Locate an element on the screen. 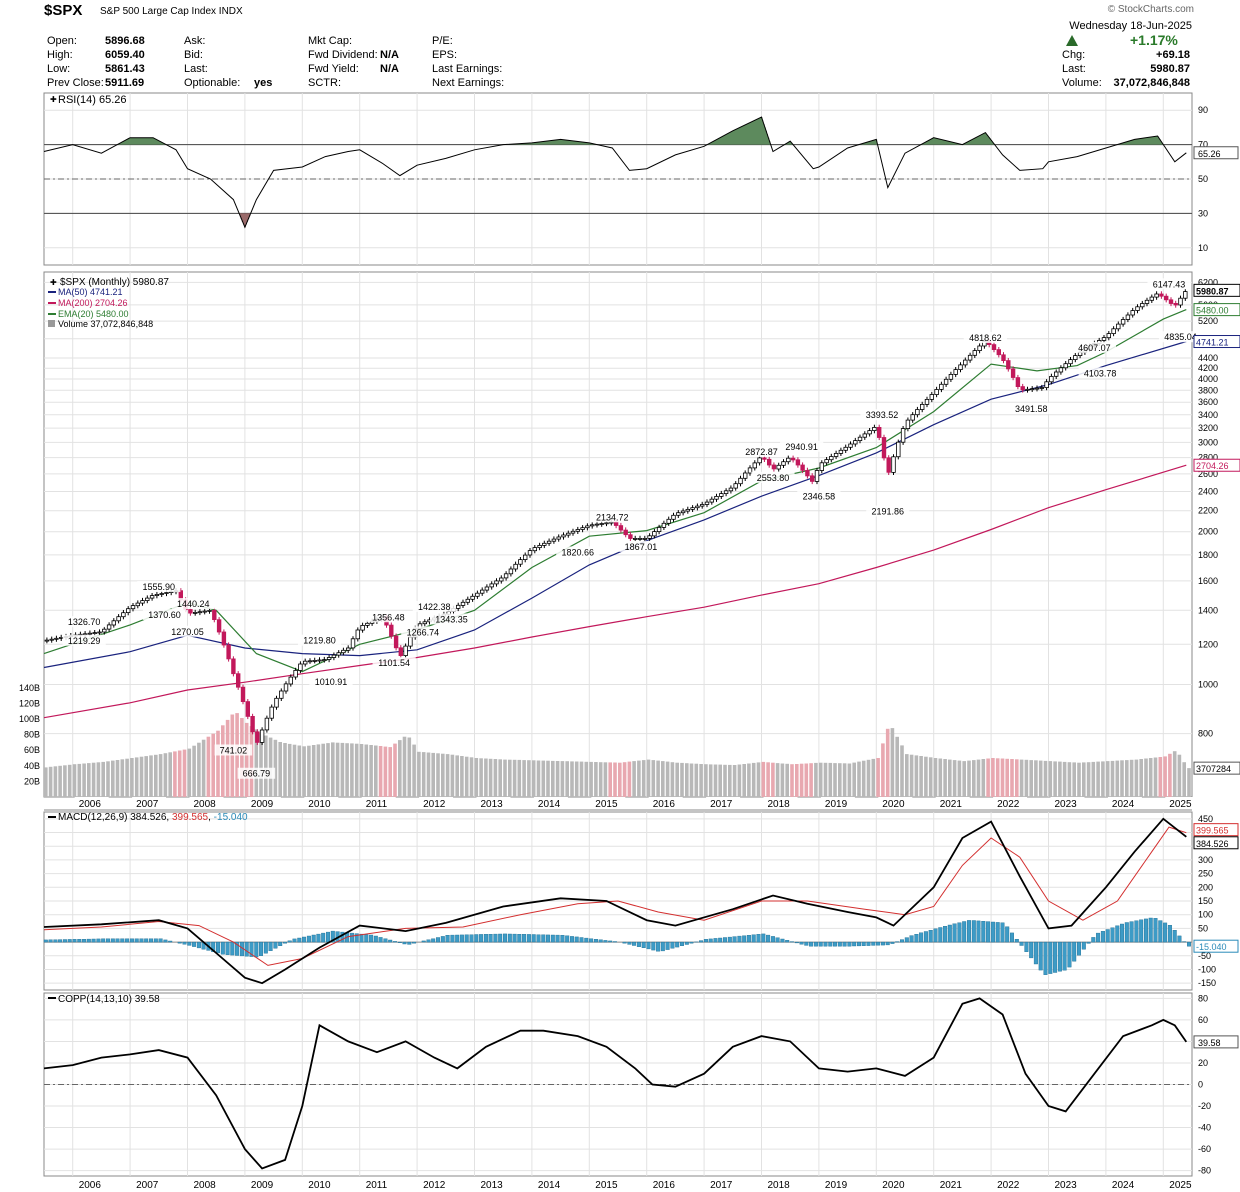 The width and height of the screenshot is (1240, 1192). year-label: 2009 is located at coordinates (262, 804).